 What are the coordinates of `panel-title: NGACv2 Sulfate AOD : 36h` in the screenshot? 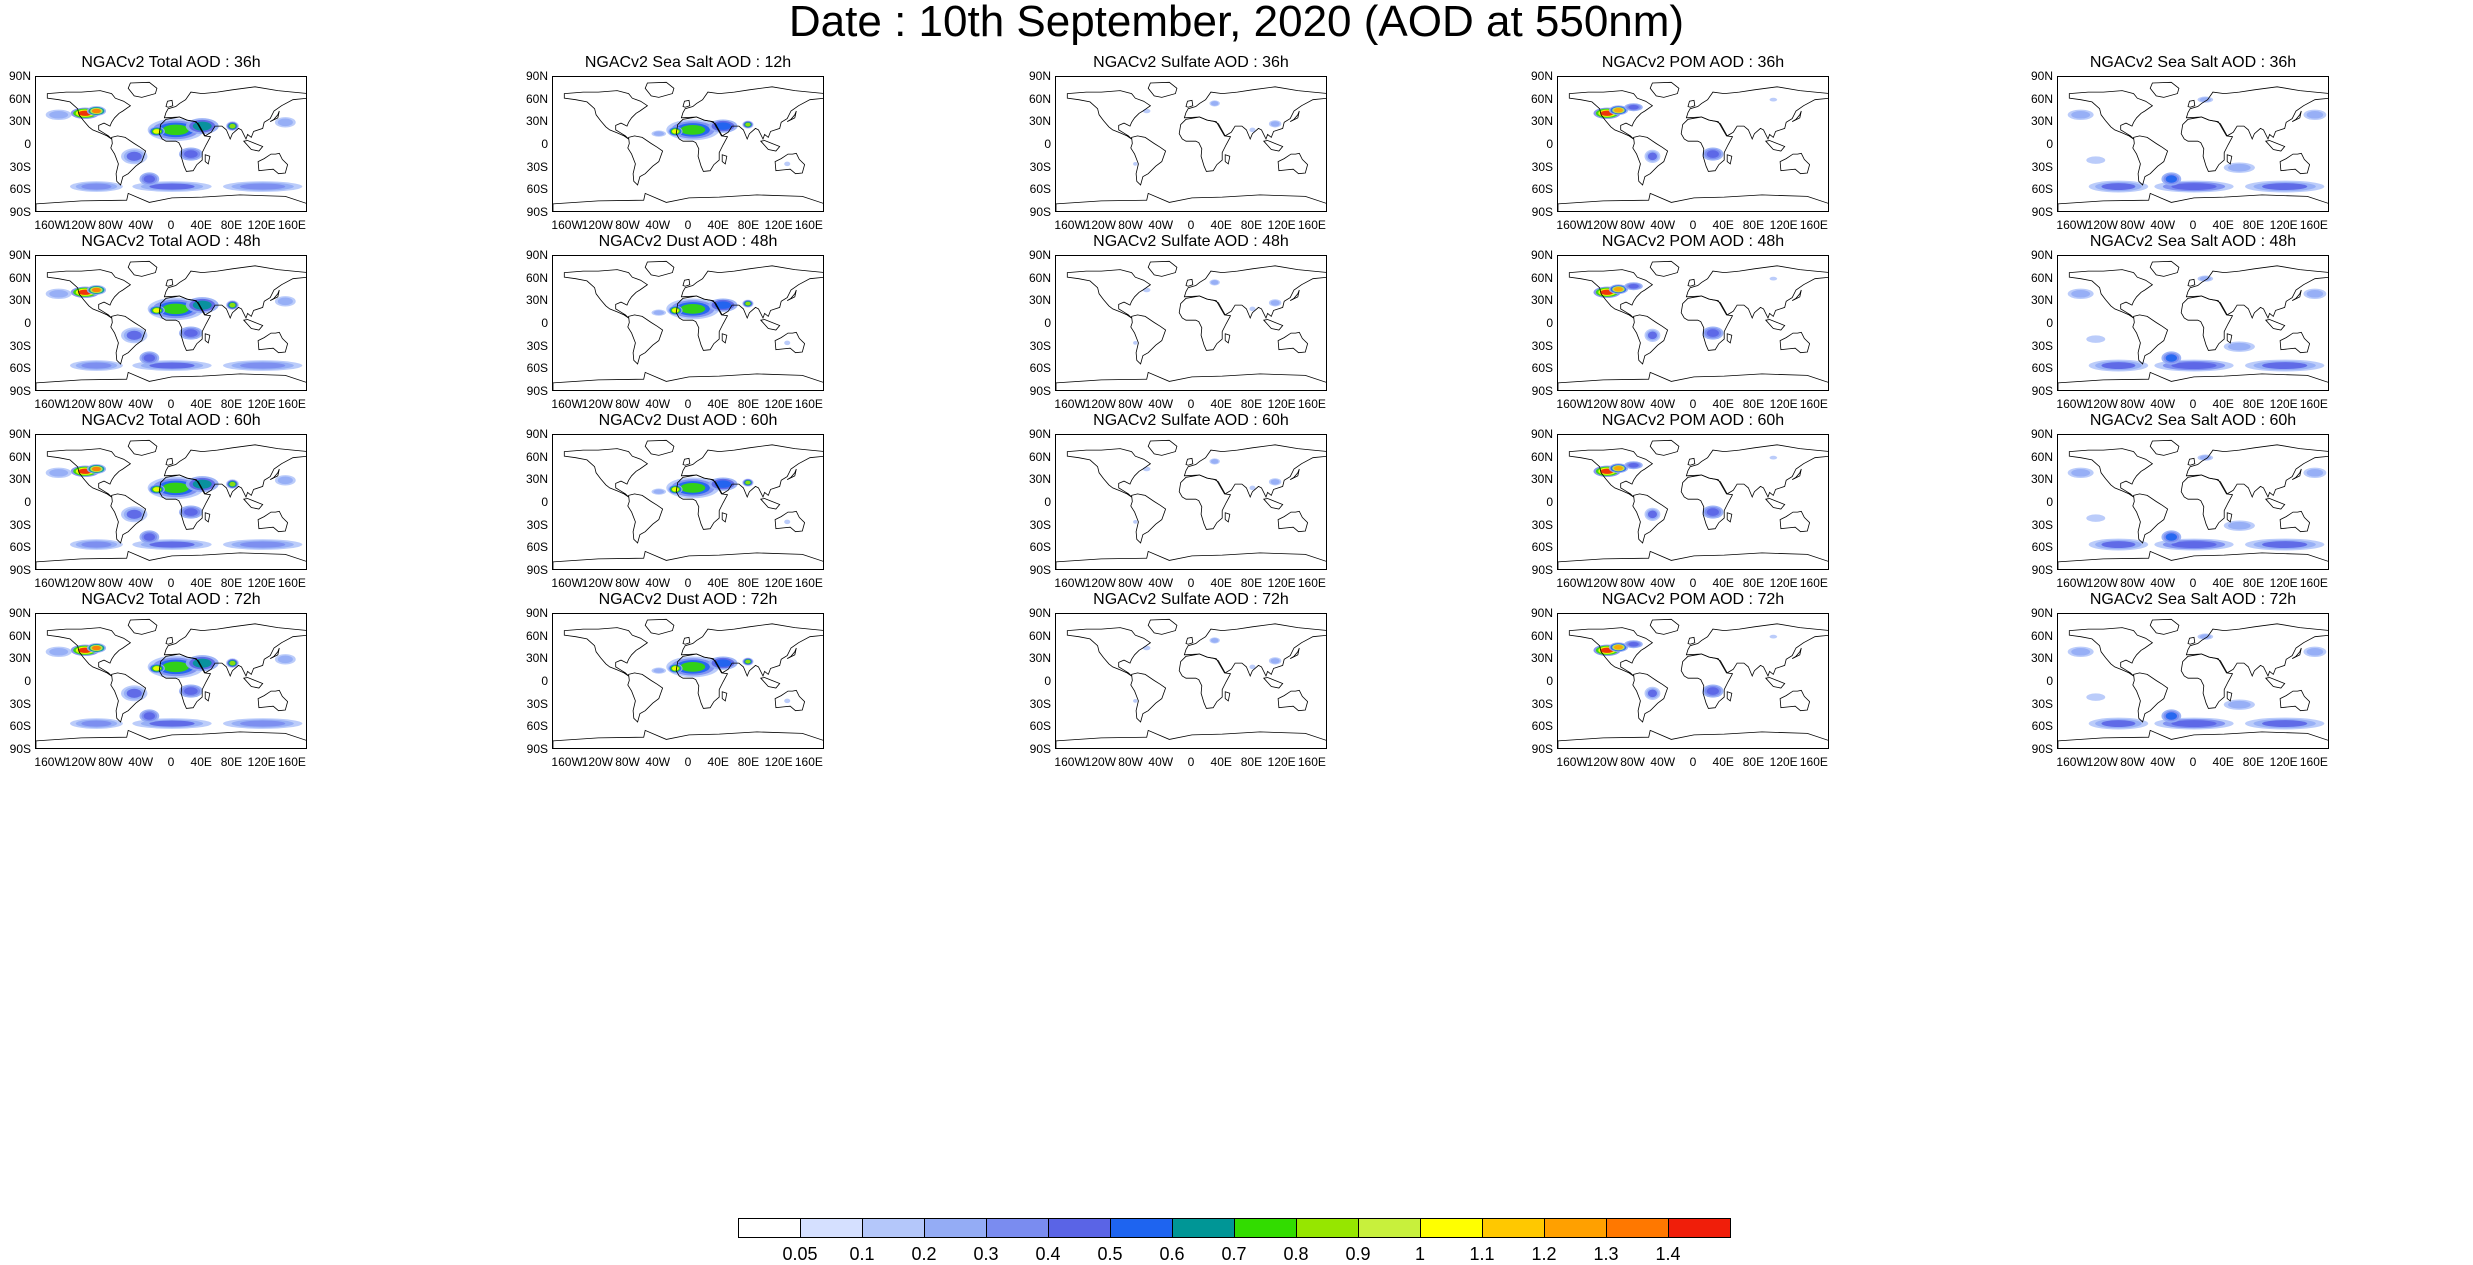 It's located at (1191, 62).